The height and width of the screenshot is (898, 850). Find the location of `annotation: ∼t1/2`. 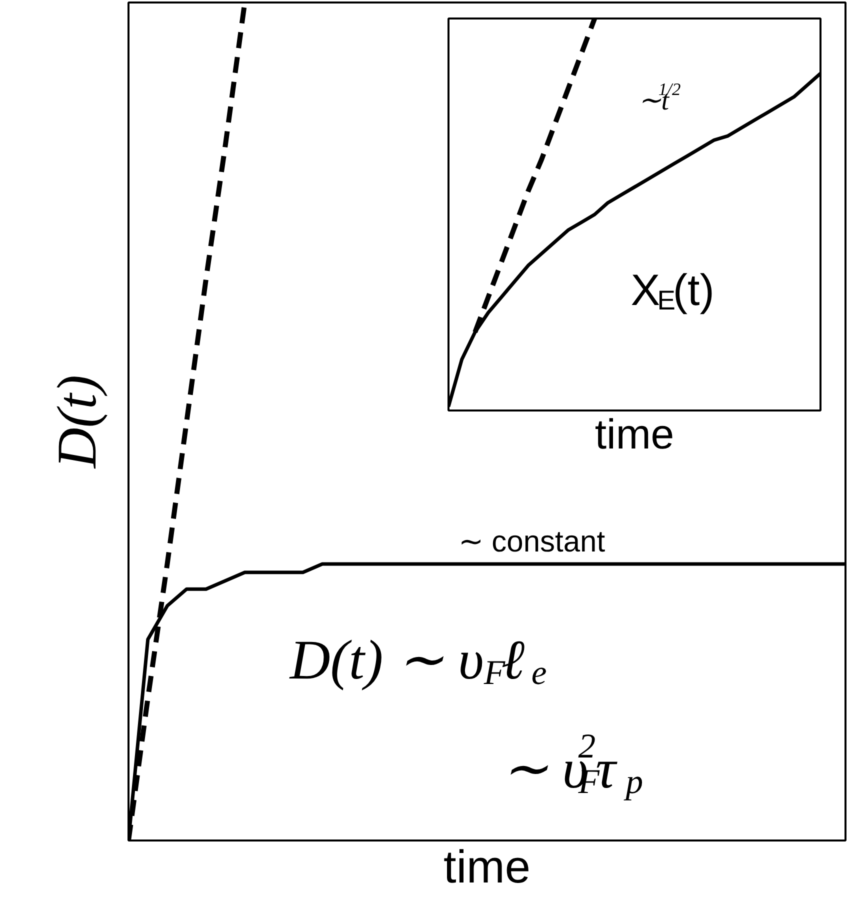

annotation: ∼t1/2 is located at coordinates (659, 97).